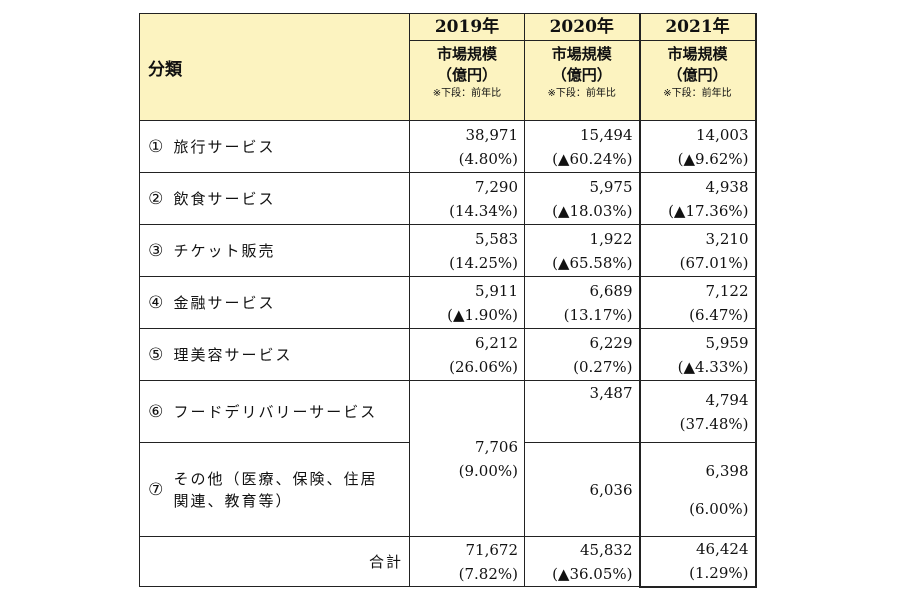 The image size is (900, 600). Describe the element at coordinates (713, 366) in the screenshot. I see `yoy: (▲4.33%)` at that location.